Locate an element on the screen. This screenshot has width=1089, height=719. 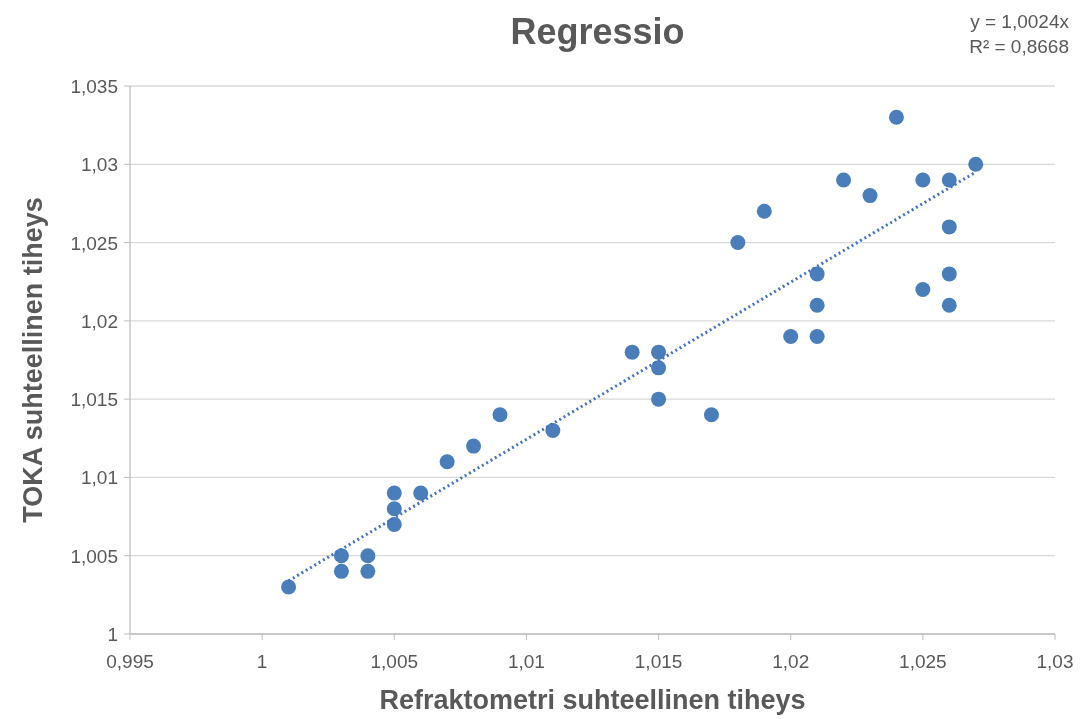
x-axis-title: Refraktometri suhteellinen tiheys is located at coordinates (592, 700).